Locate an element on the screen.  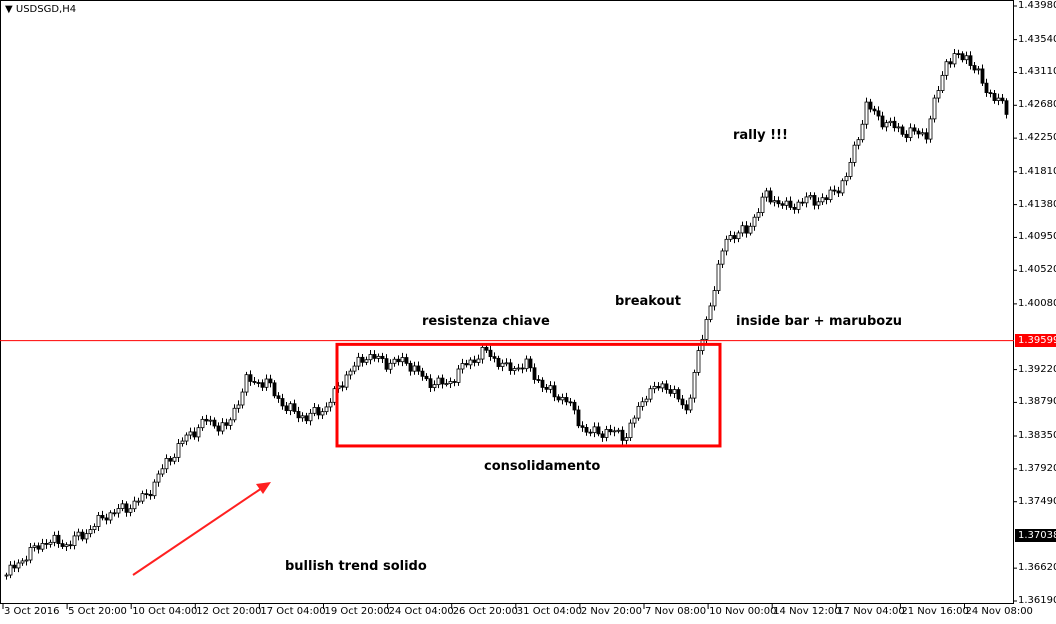
x-tick-label: 12 Oct 20:00 is located at coordinates (229, 611).